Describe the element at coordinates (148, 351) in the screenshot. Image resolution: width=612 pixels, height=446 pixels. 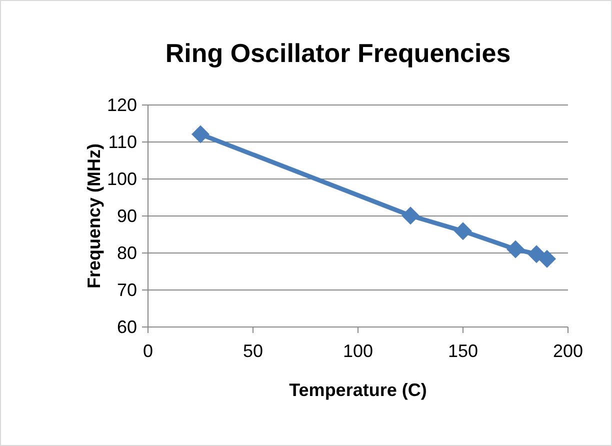
I see `x-tick-label: 0` at that location.